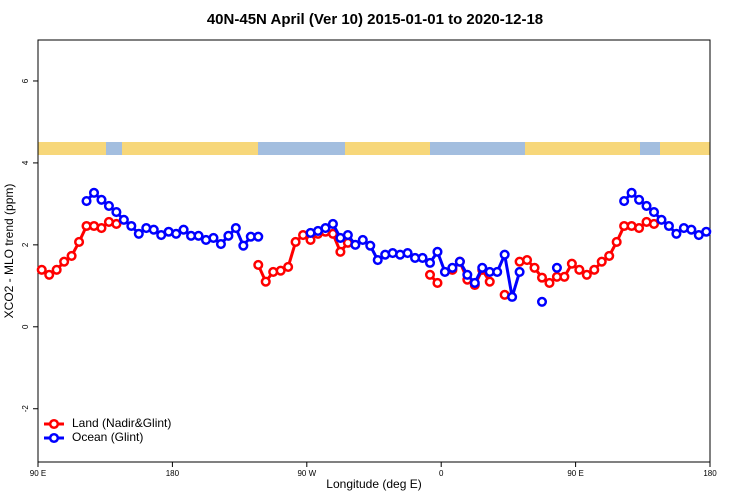  Describe the element at coordinates (25, 409) in the screenshot. I see `y-tick-label: -2` at that location.